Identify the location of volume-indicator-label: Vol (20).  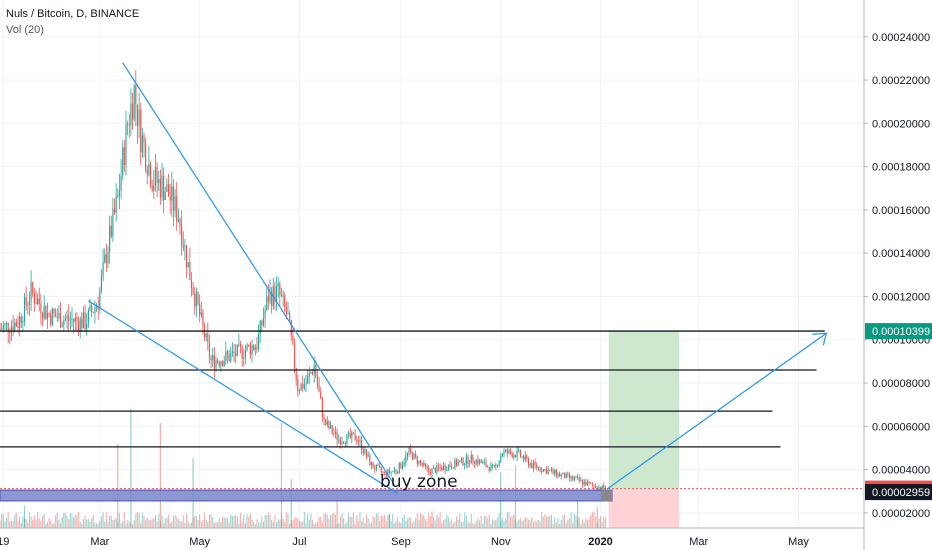
(25, 30).